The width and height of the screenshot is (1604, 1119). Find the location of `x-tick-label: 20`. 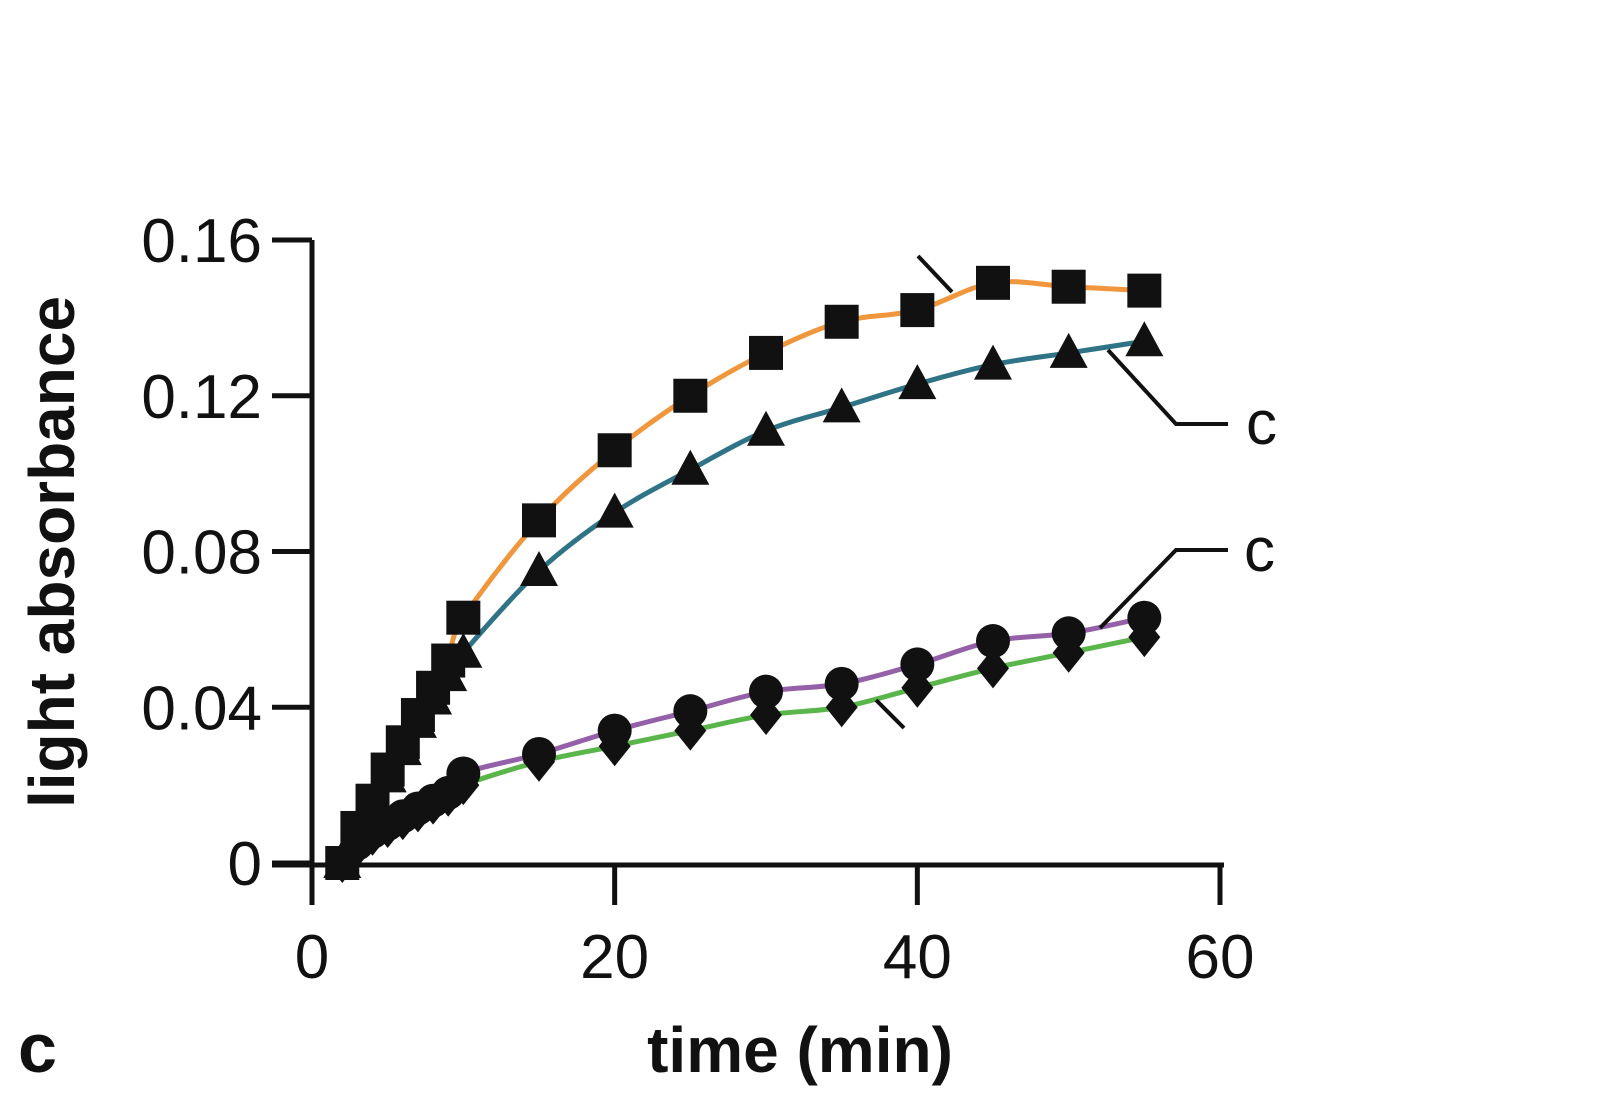

x-tick-label: 20 is located at coordinates (614, 957).